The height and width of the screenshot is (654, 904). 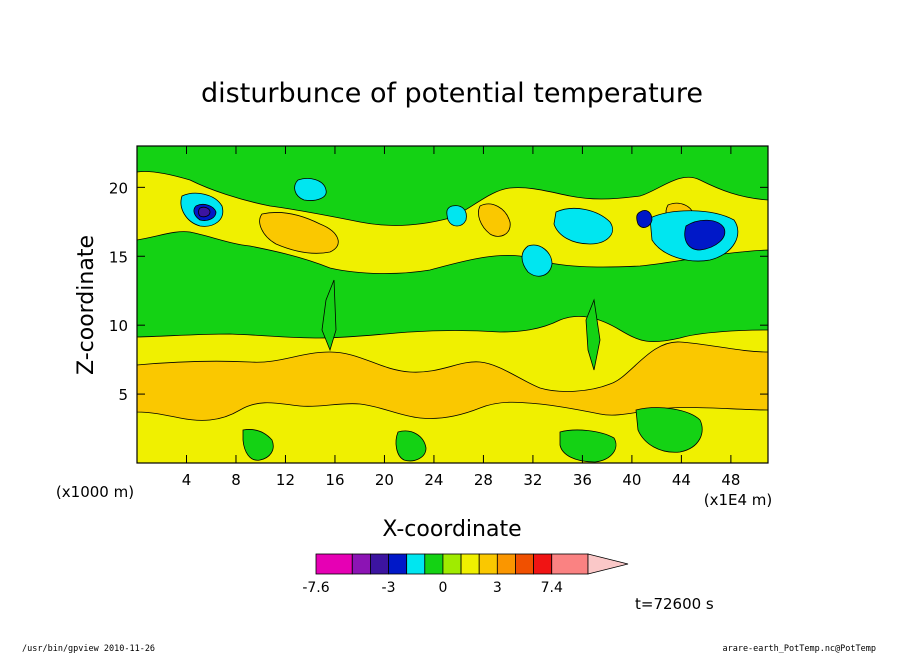 What do you see at coordinates (452, 381) in the screenshot?
I see `field-orange-band` at bounding box center [452, 381].